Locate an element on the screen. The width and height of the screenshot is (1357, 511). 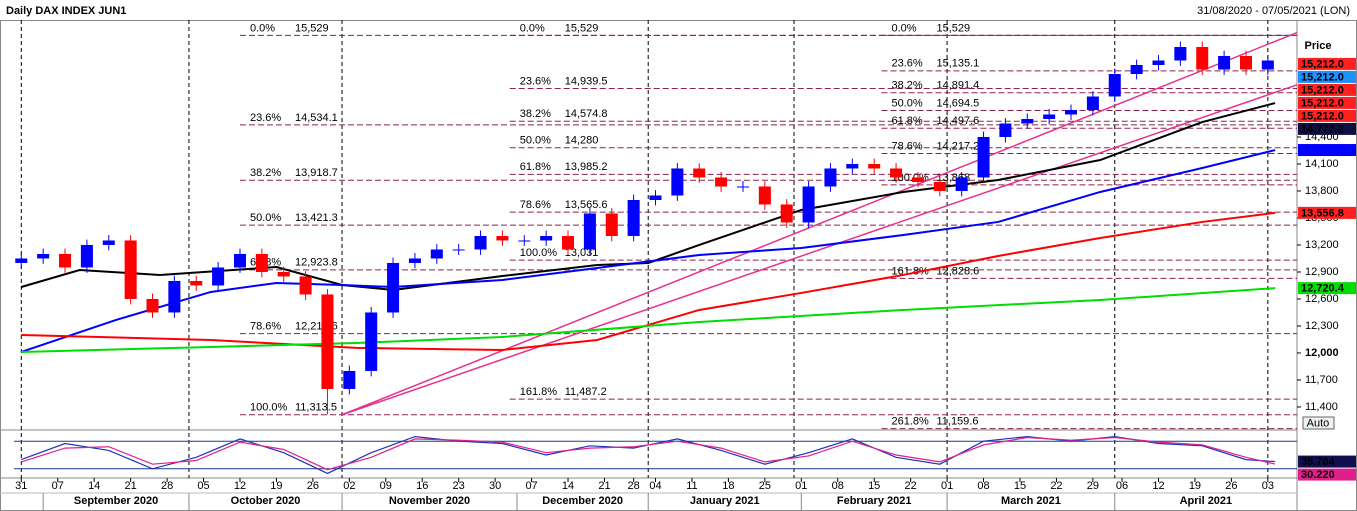
x-tick-label: 26 is located at coordinates (1231, 486).